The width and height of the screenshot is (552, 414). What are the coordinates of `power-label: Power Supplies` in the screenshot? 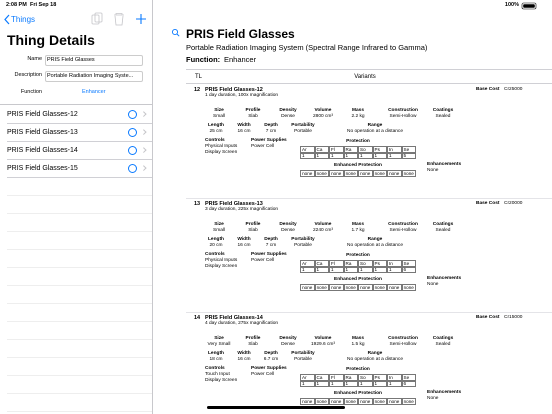 It's located at (269, 368).